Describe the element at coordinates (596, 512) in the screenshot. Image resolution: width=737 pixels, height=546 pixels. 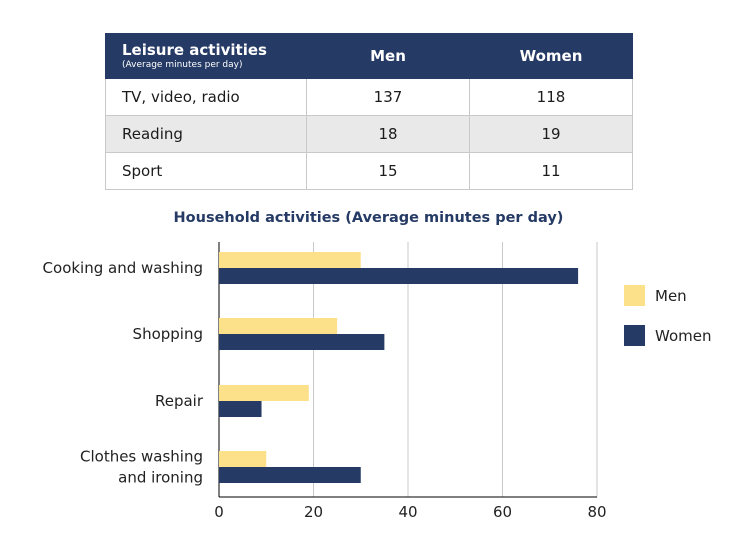
I see `x-tick-label: 80` at that location.